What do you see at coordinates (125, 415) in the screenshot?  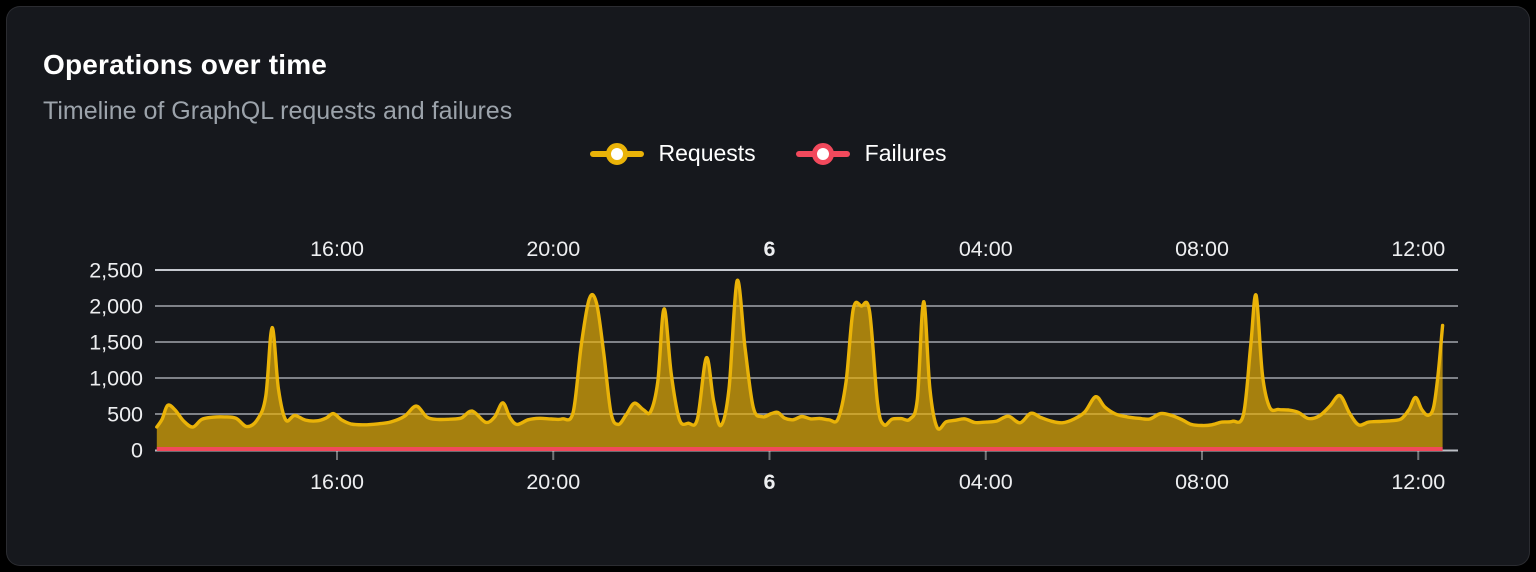 I see `y-tick-label: 500` at bounding box center [125, 415].